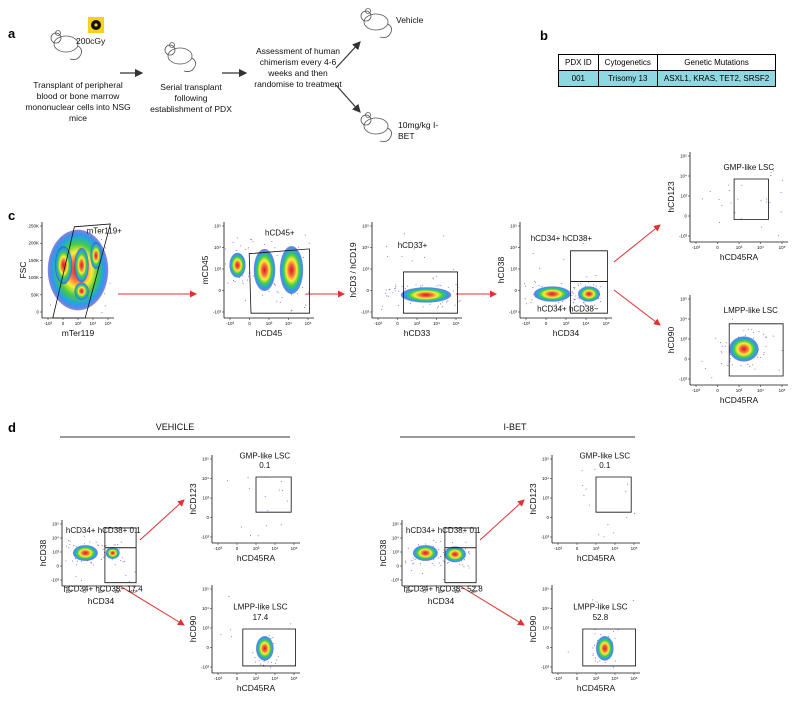 The height and width of the screenshot is (706, 800). What do you see at coordinates (103, 530) in the screenshot?
I see `gate-label: hCD34+ hCD38+ 0.1` at bounding box center [103, 530].